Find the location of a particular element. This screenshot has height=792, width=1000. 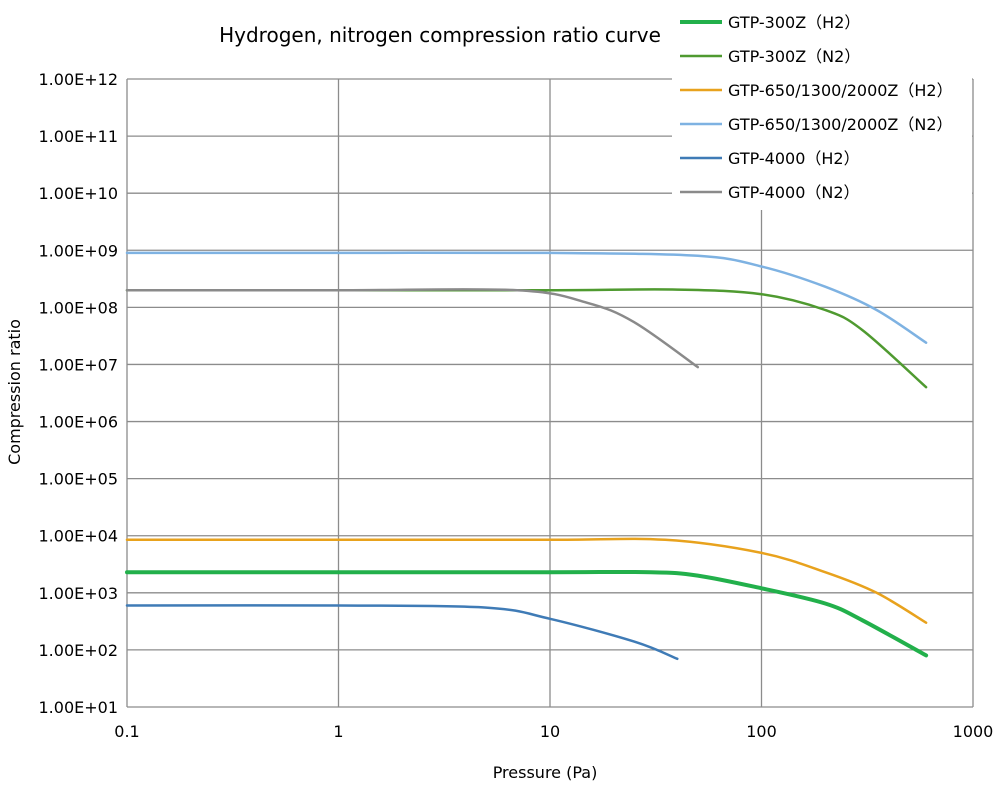

x-tick-labels: 0.1 1 10 100 1000 is located at coordinates (553, 731).